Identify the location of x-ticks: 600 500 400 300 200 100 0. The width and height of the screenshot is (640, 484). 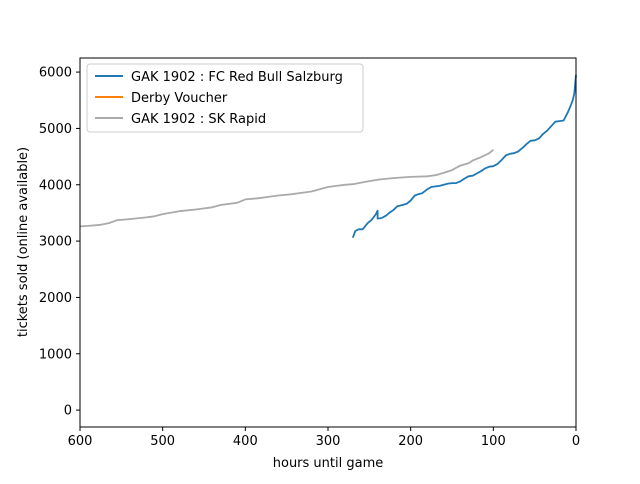
(324, 438).